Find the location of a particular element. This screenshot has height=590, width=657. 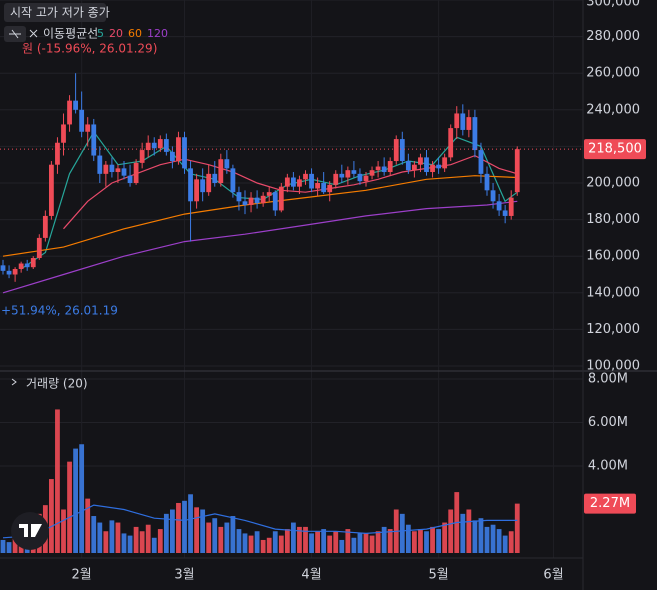

price-tag-label: 218,500 is located at coordinates (615, 149).